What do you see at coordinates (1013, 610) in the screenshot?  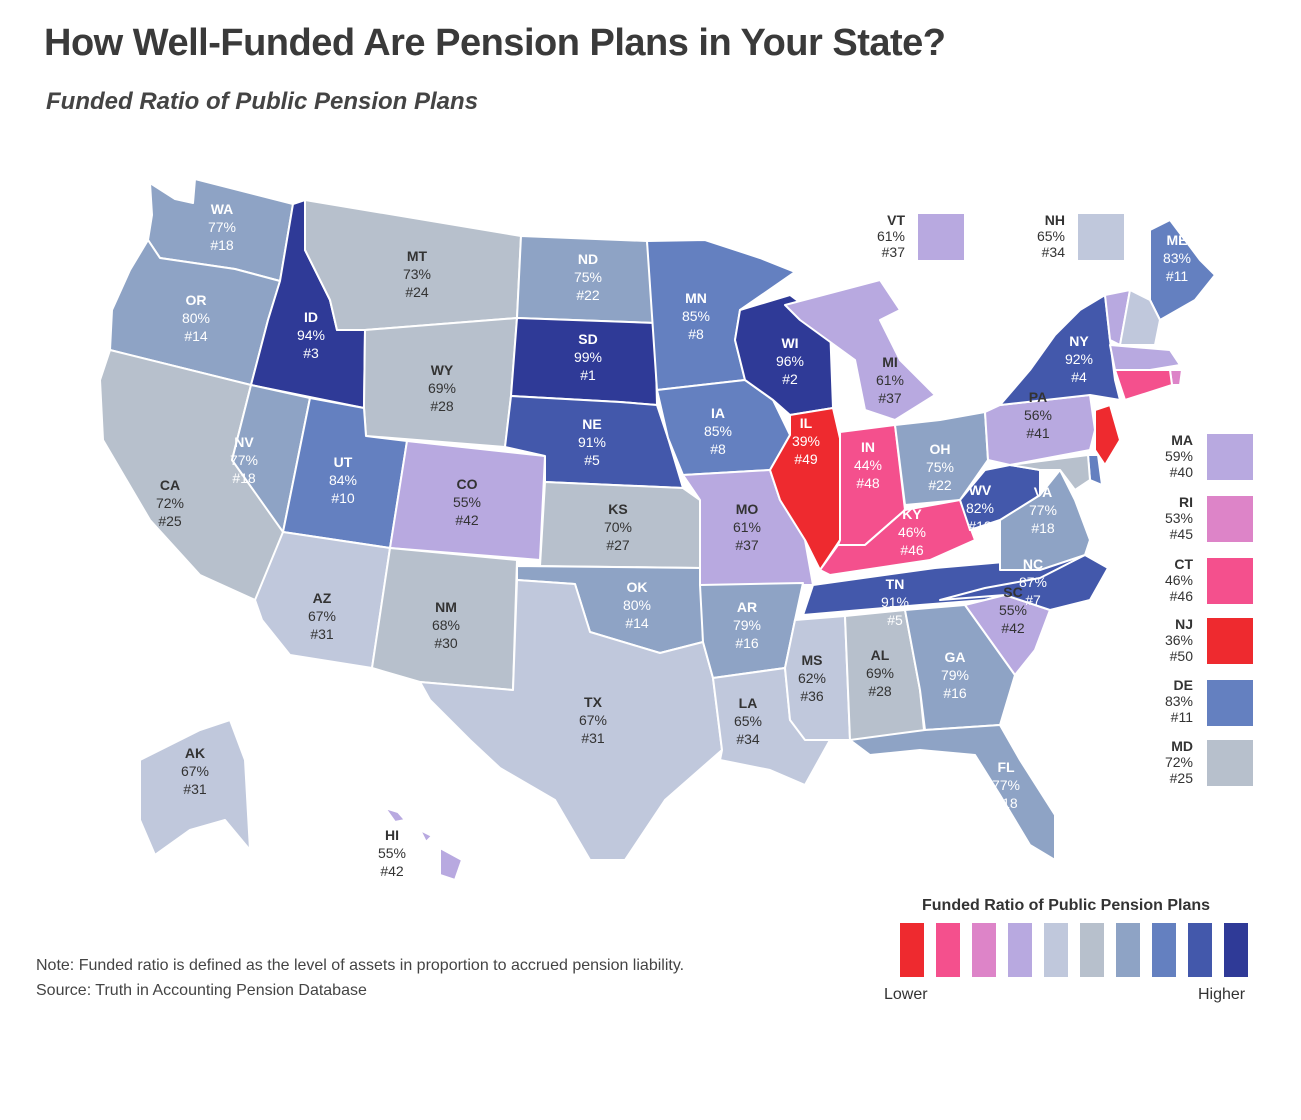 I see `state-label-sc: SC 55% #42` at bounding box center [1013, 610].